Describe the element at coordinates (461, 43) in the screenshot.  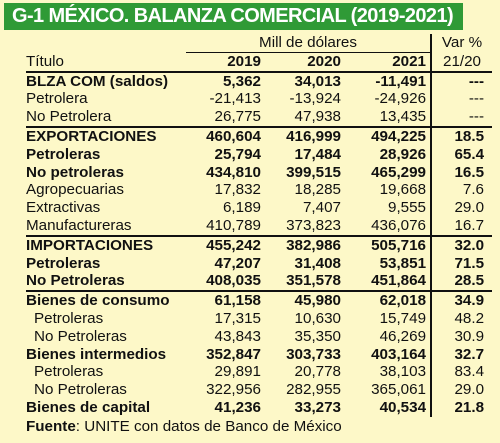
I see `var-label: Var %` at that location.